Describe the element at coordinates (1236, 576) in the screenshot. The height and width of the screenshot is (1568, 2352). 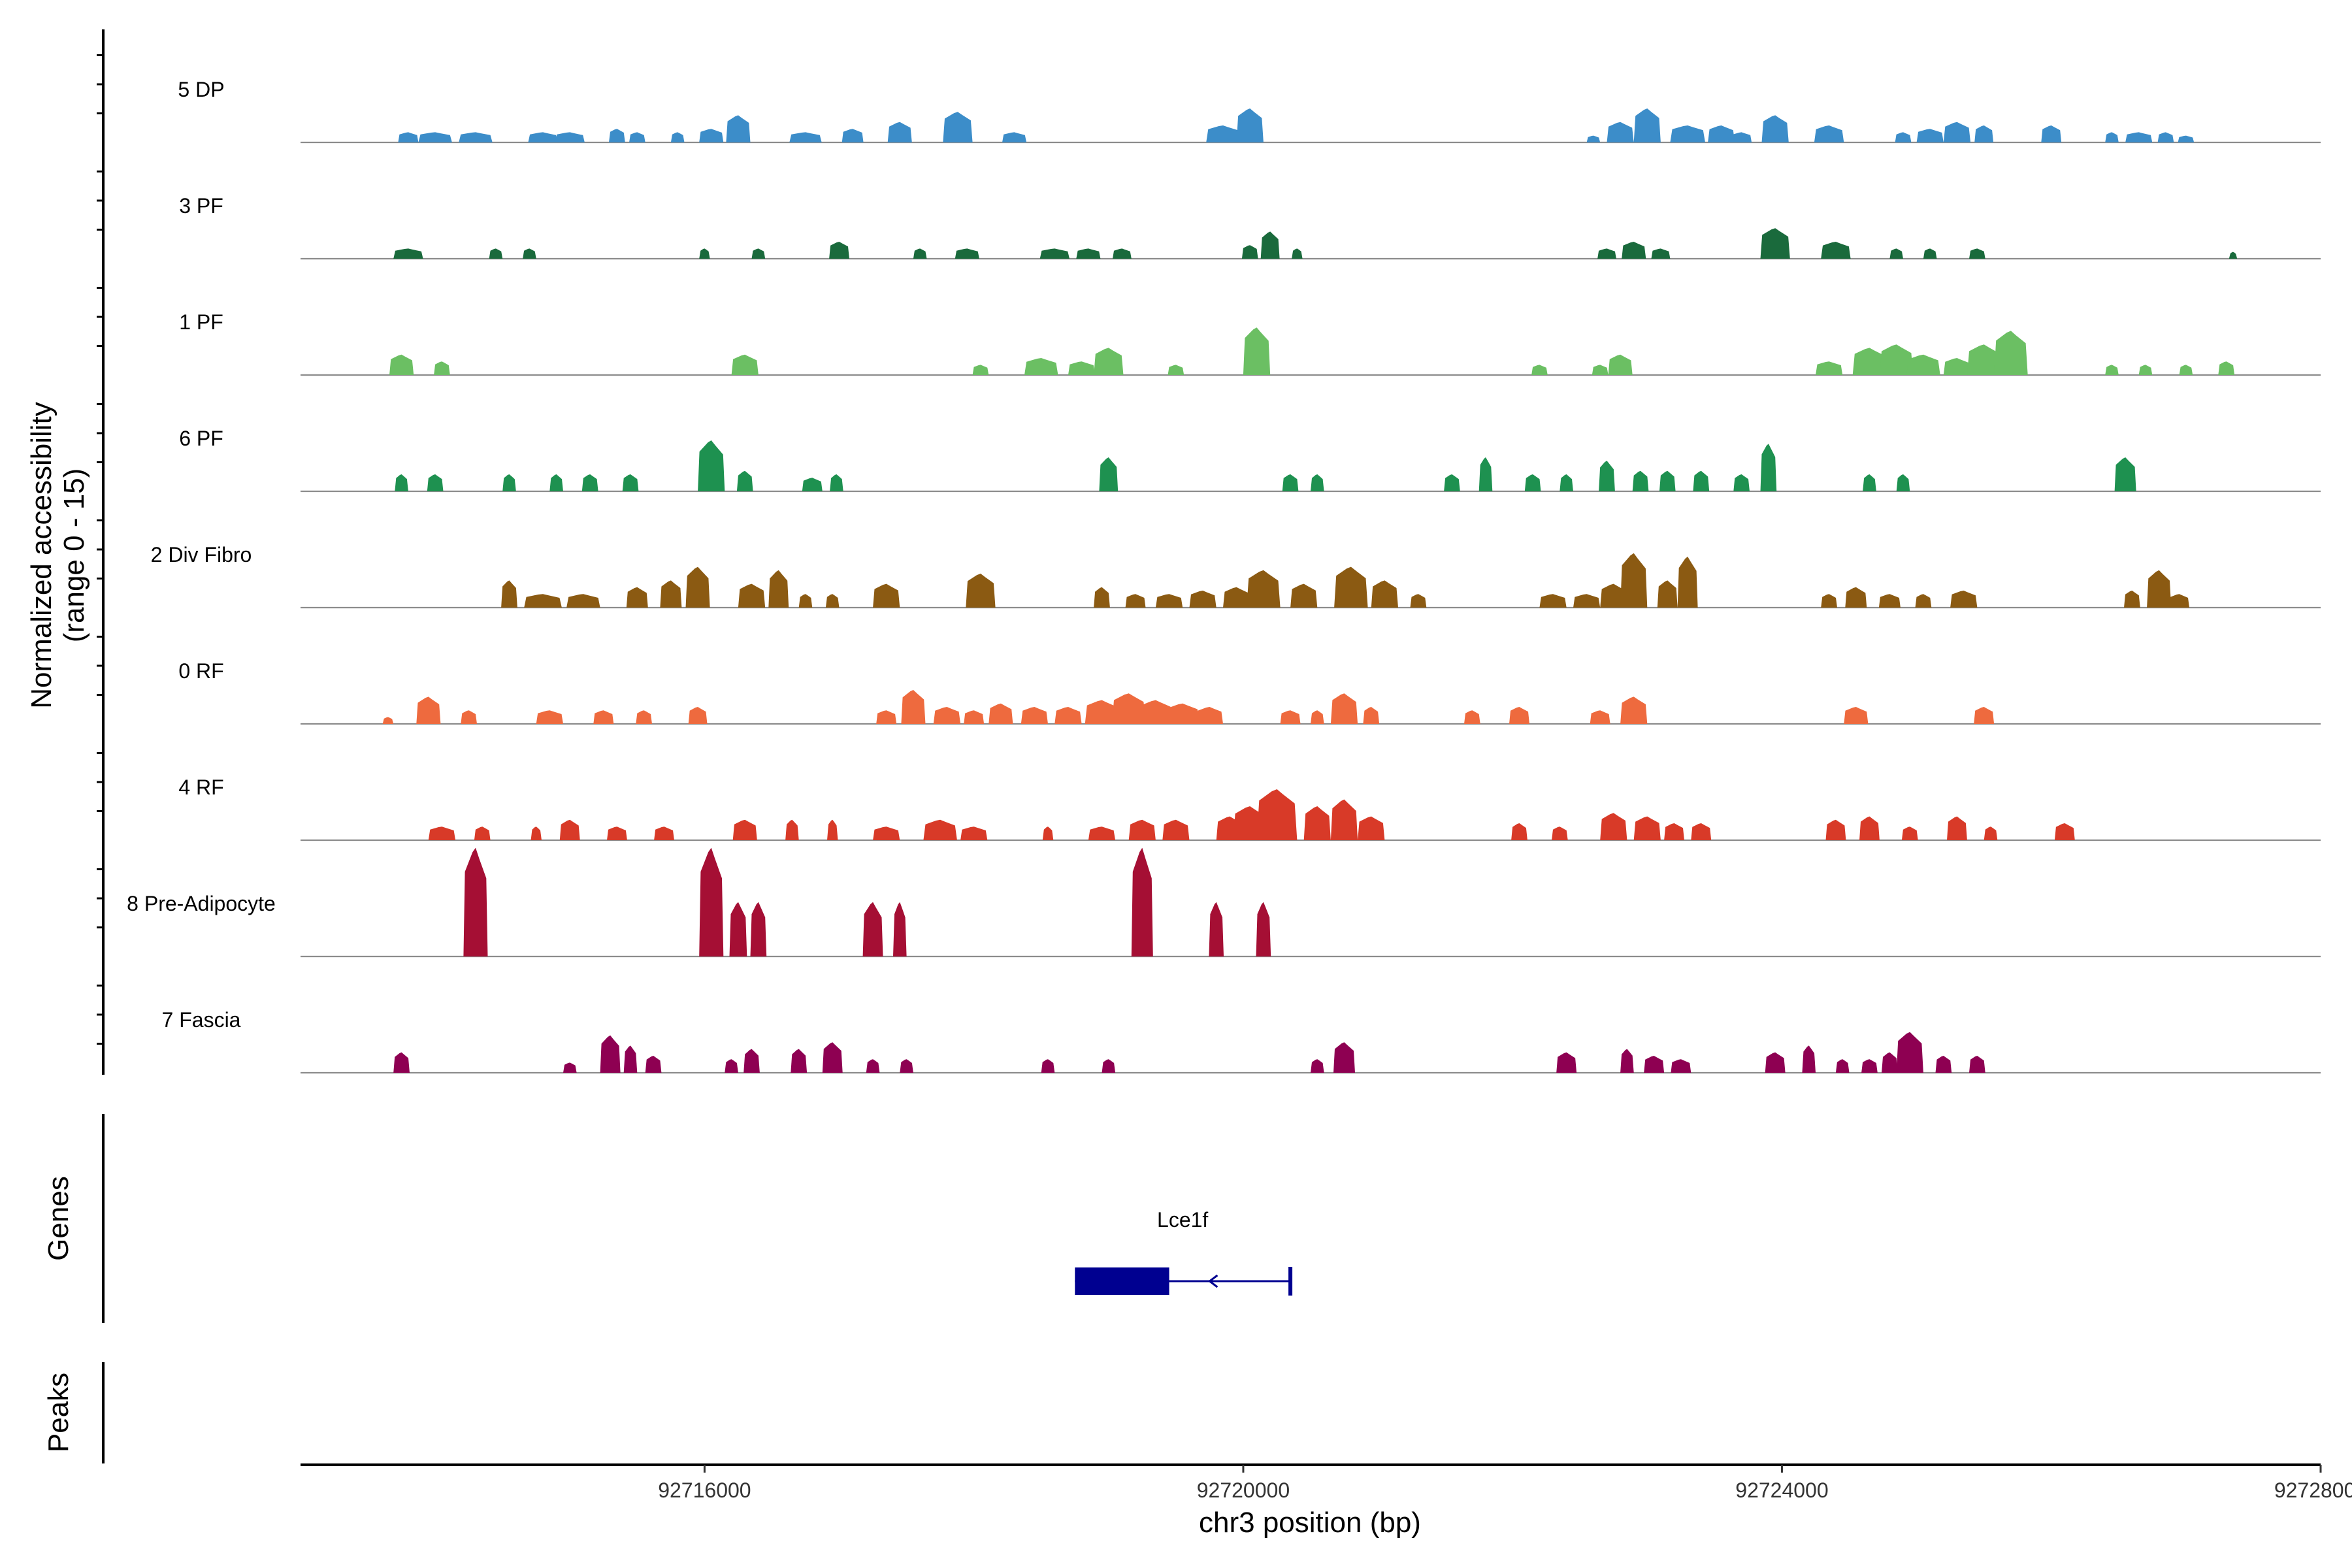
I see `track-2-div-fibro: 2 Div Fibro` at that location.